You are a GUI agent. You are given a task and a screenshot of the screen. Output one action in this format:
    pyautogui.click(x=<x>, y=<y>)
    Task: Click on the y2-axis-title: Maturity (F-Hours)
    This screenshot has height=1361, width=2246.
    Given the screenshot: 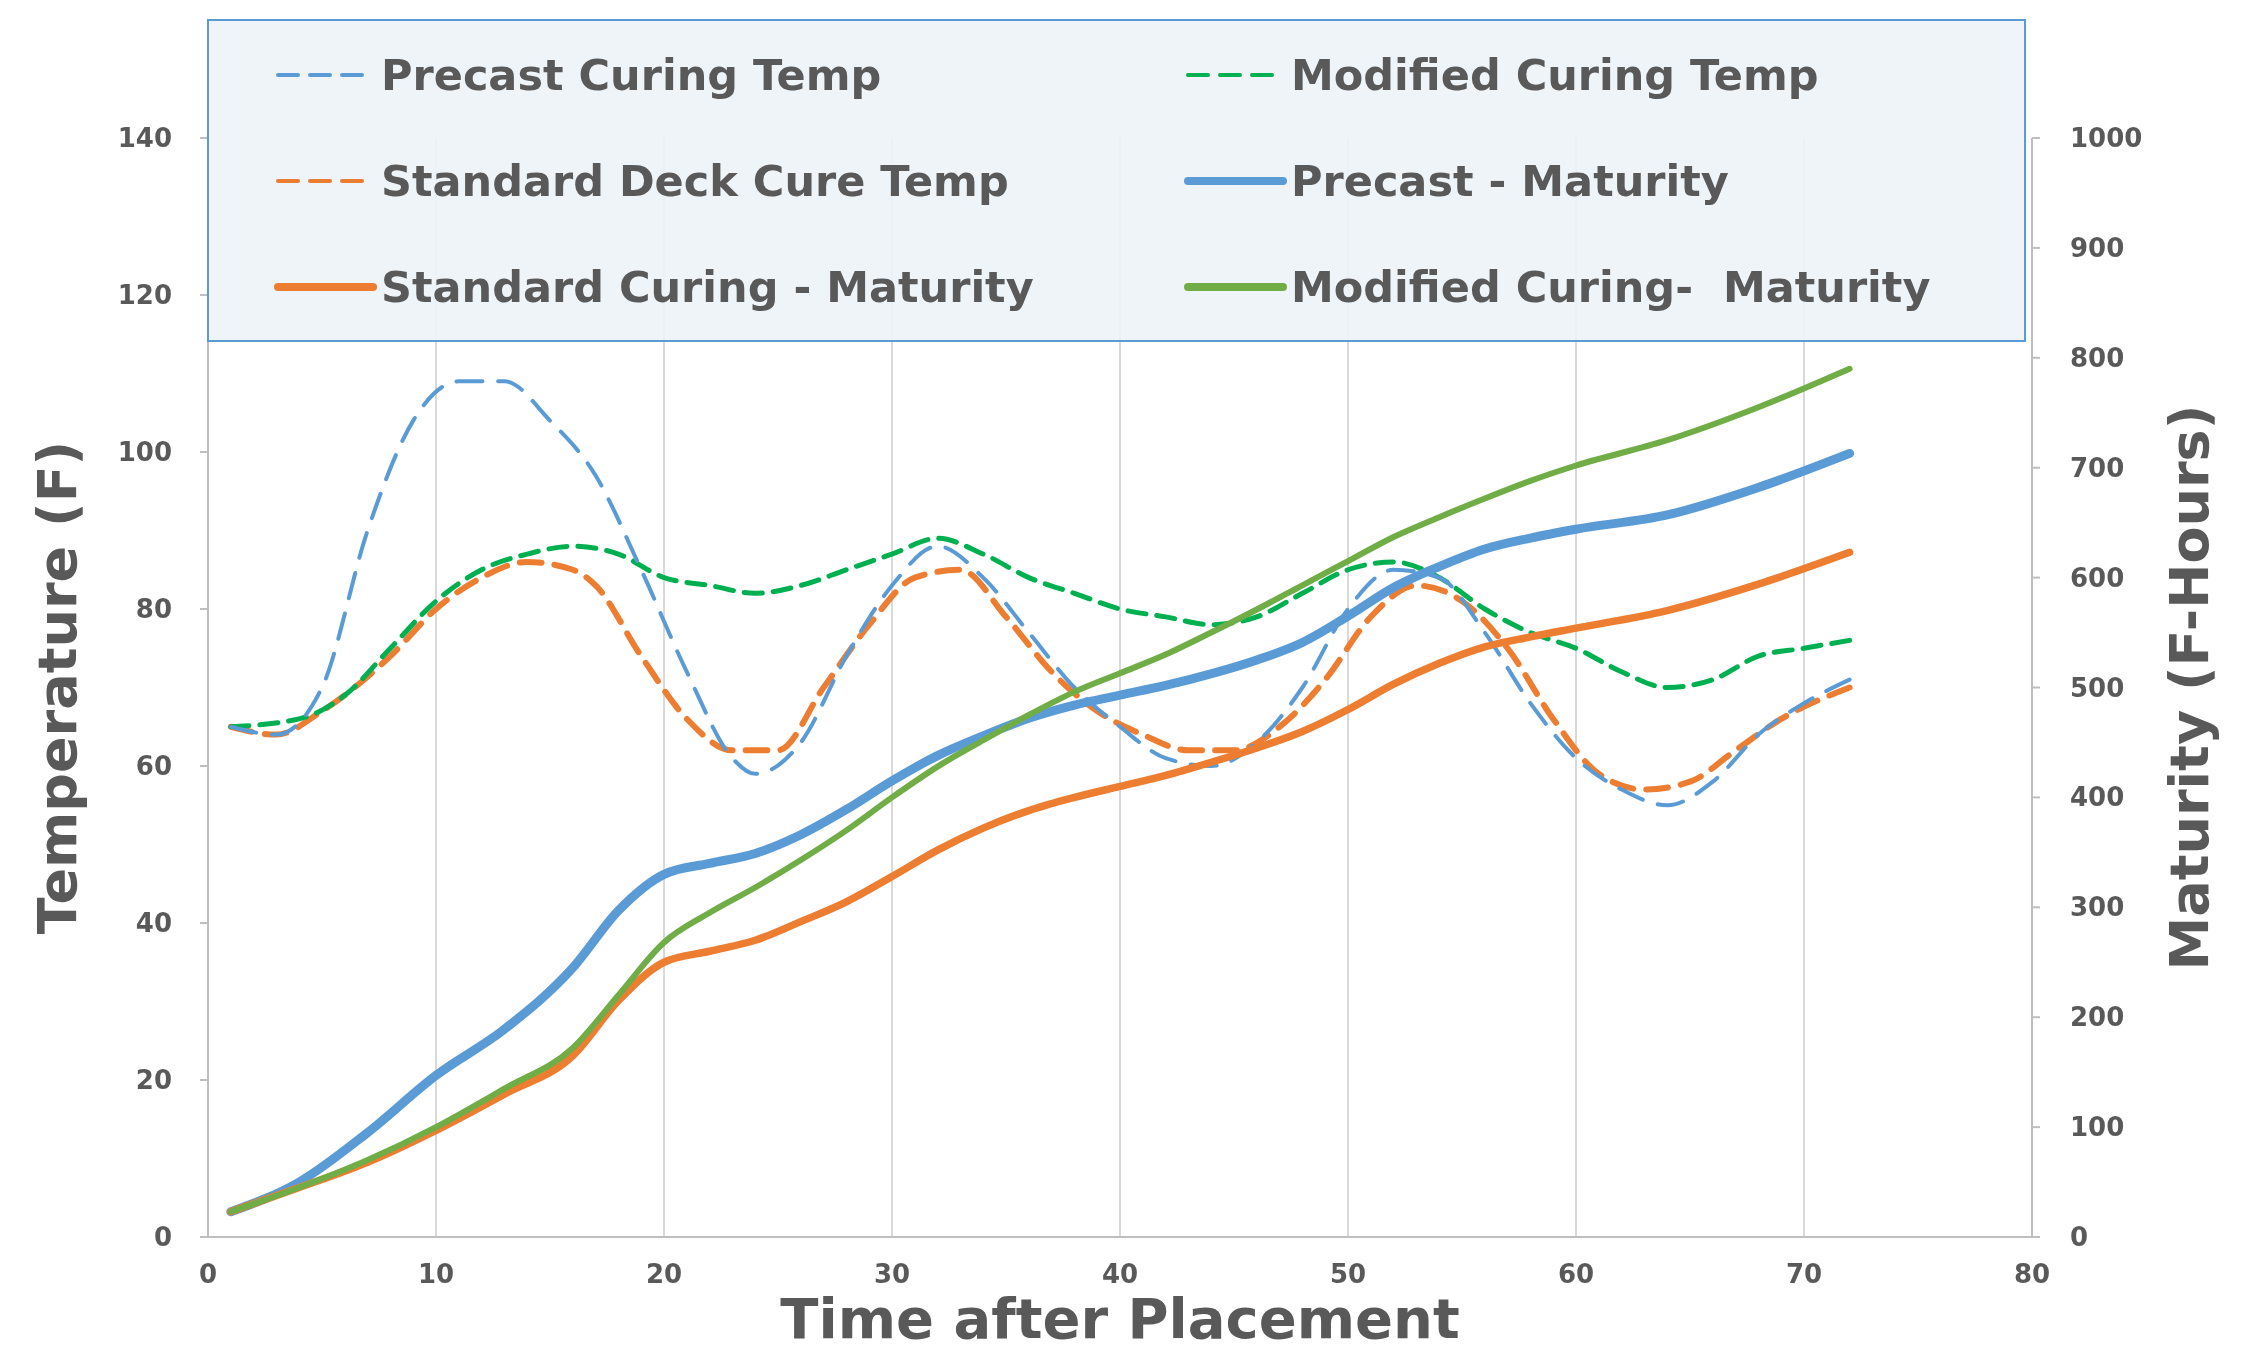 What is the action you would take?
    pyautogui.click(x=2189, y=687)
    